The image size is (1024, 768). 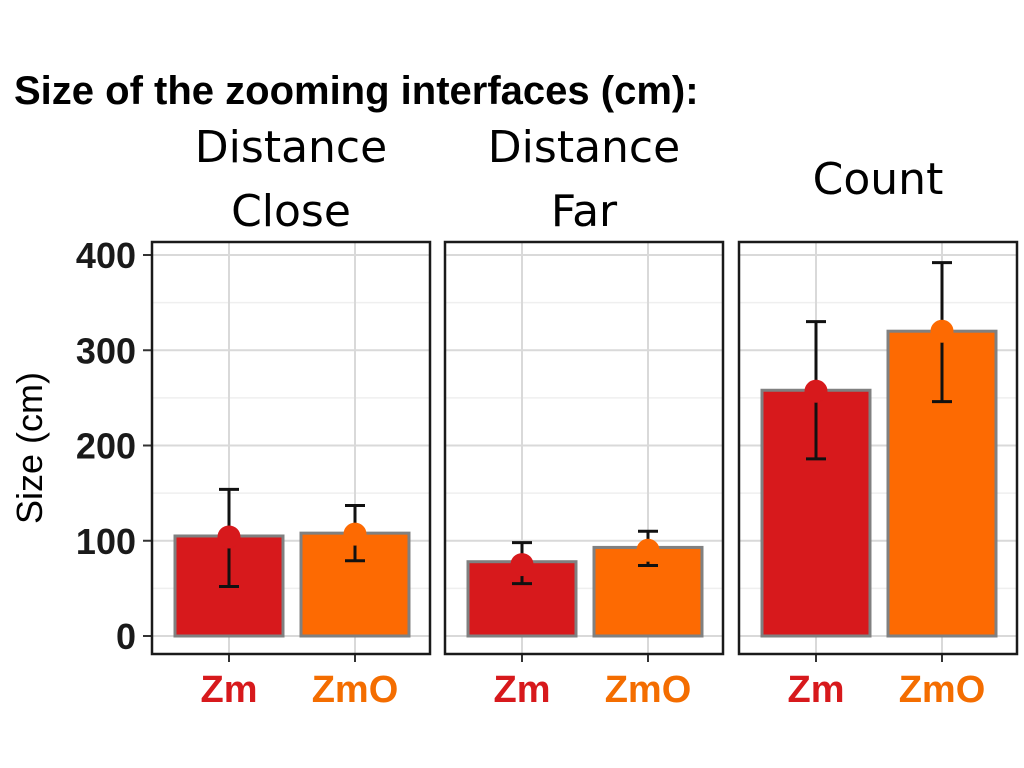 What do you see at coordinates (106, 350) in the screenshot?
I see `y-tick-label: 300` at bounding box center [106, 350].